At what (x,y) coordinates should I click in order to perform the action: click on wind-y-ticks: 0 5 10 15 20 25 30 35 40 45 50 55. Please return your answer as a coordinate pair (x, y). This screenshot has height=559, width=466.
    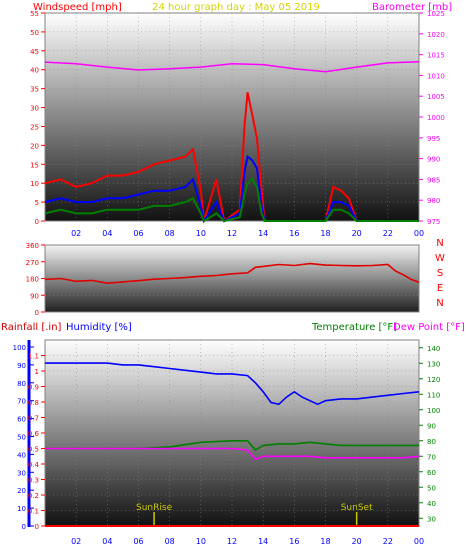
    Looking at the image, I should click on (37, 118).